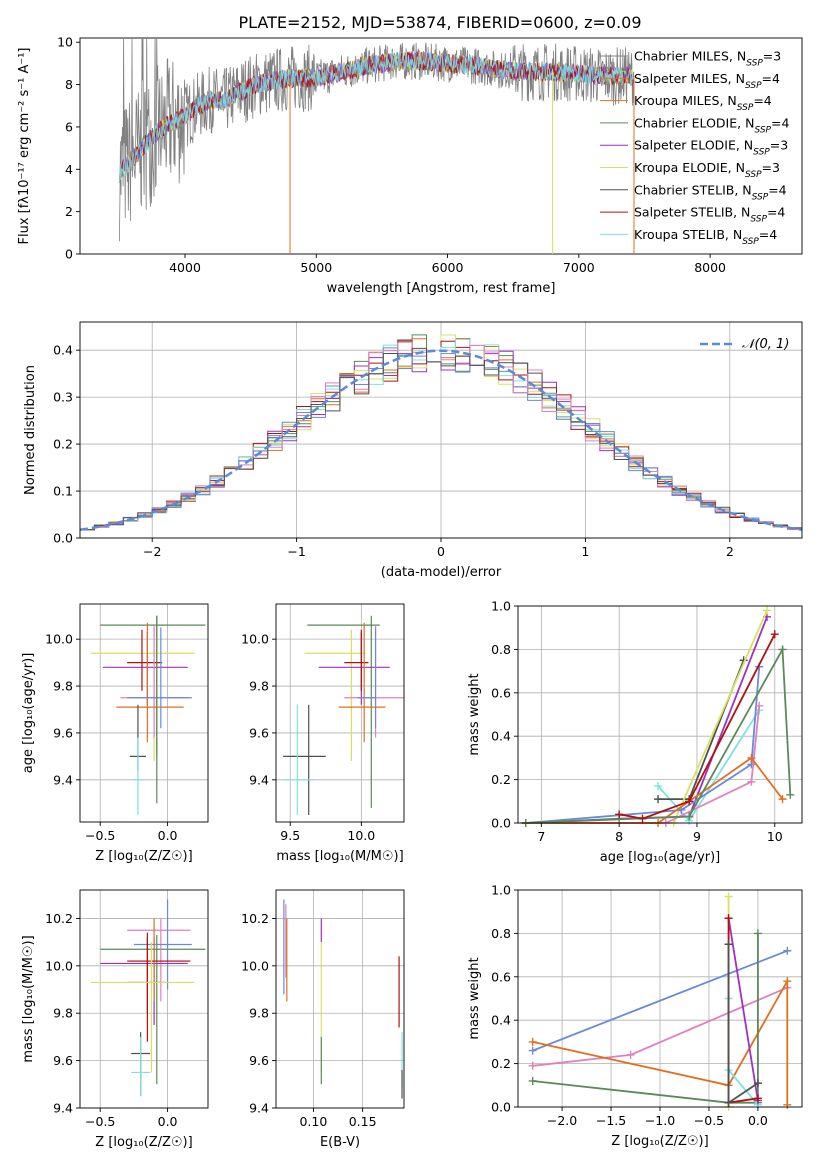 This screenshot has height=1170, width=819. Describe the element at coordinates (501, 976) in the screenshot. I see `y-tick-label: 0.6` at that location.